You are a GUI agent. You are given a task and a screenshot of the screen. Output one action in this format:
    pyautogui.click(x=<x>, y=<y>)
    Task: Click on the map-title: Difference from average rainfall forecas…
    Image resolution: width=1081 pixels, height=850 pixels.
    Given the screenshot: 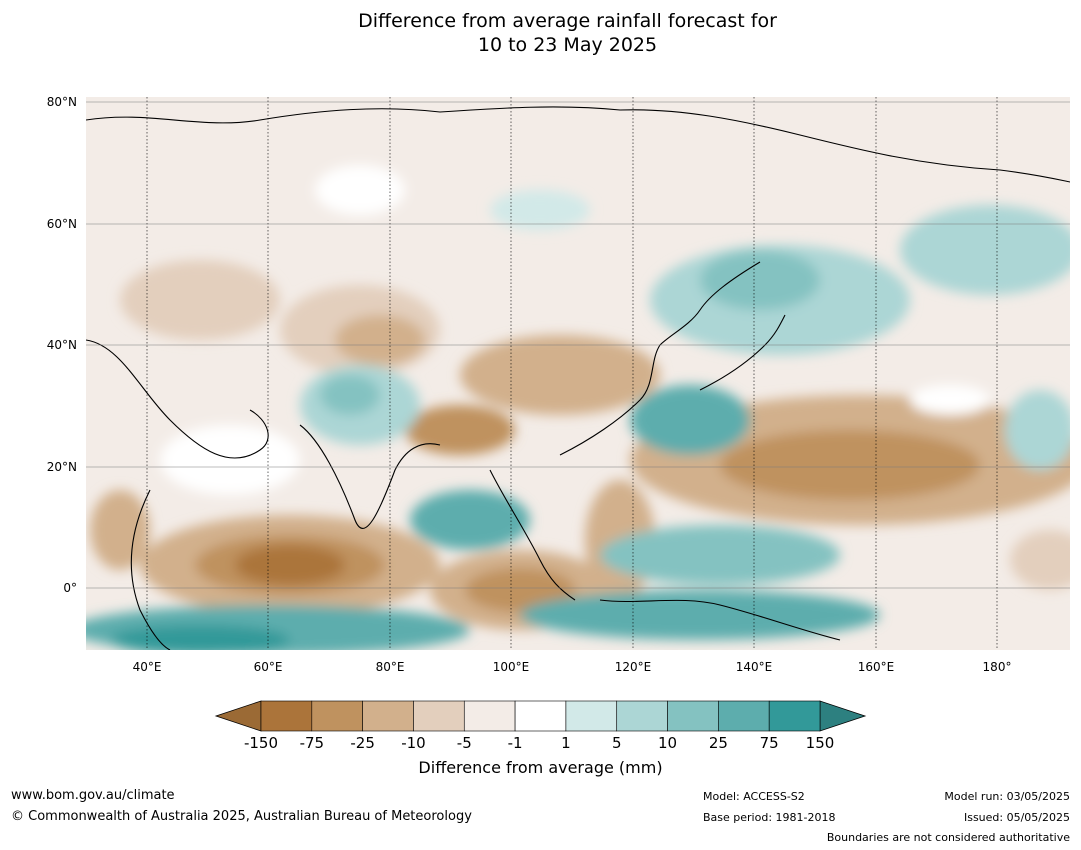 What is the action you would take?
    pyautogui.click(x=540, y=33)
    